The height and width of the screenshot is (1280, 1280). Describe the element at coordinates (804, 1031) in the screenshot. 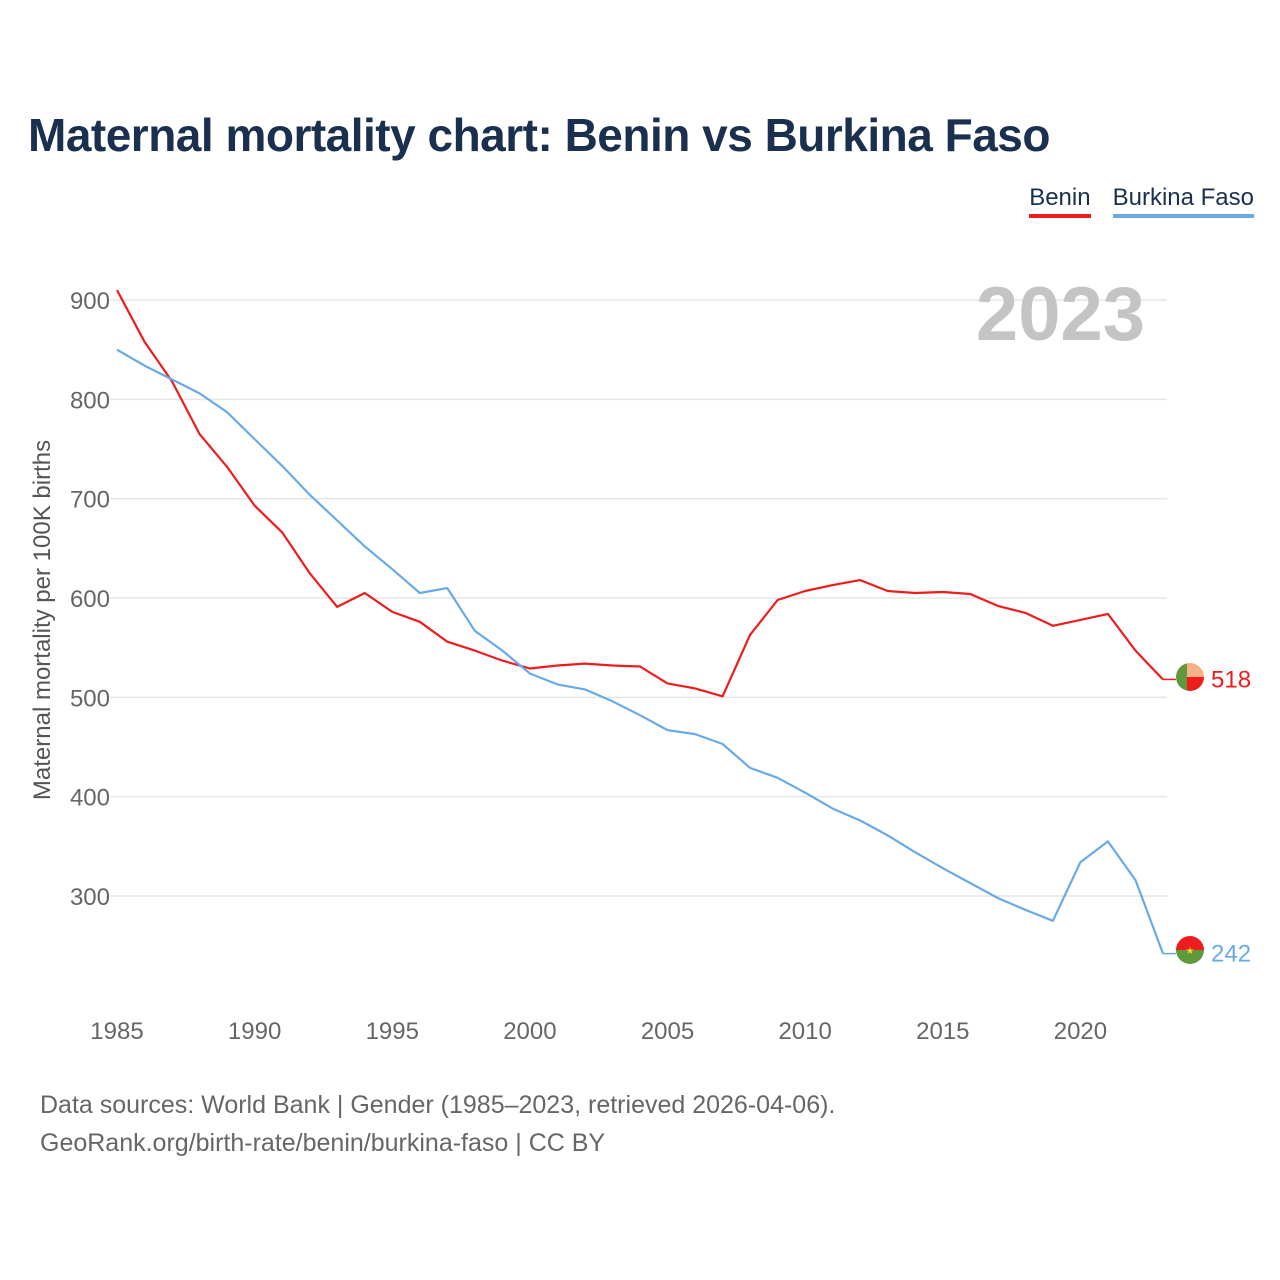

I see `x-tick-label: 2010` at that location.